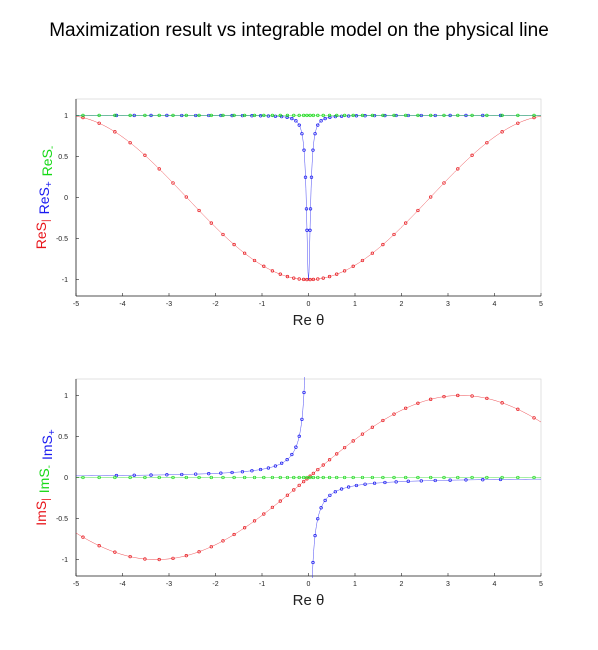 The image size is (598, 650). Describe the element at coordinates (45, 477) in the screenshot. I see `y-axis-label: ImS|ImS-ImS+` at that location.